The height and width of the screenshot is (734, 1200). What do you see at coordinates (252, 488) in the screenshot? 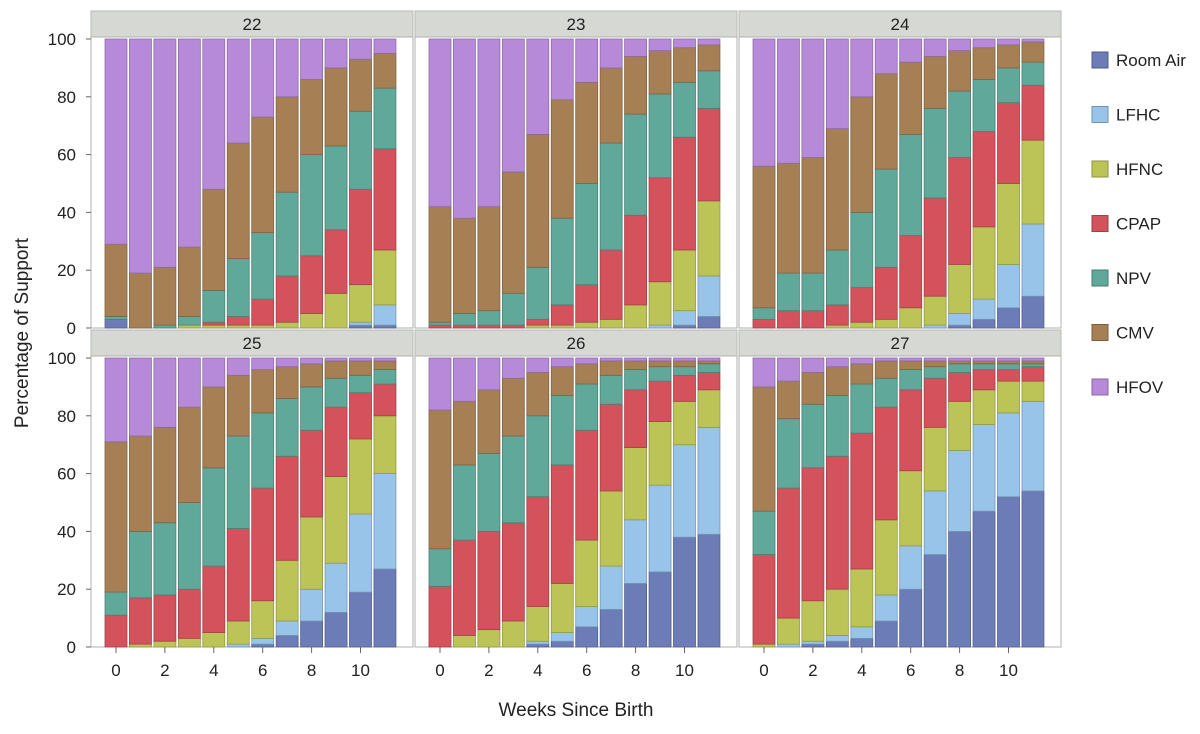
I see `panel-25: 25` at bounding box center [252, 488].